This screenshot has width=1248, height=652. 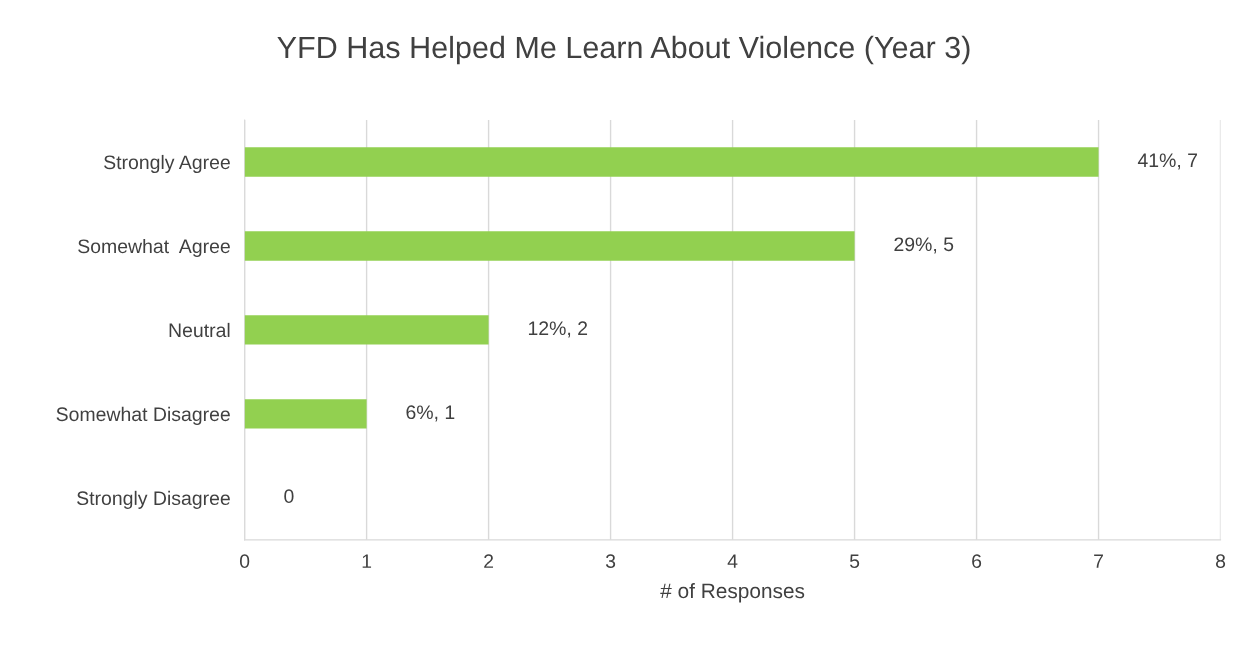 I want to click on x-tick-label: 1, so click(x=367, y=561).